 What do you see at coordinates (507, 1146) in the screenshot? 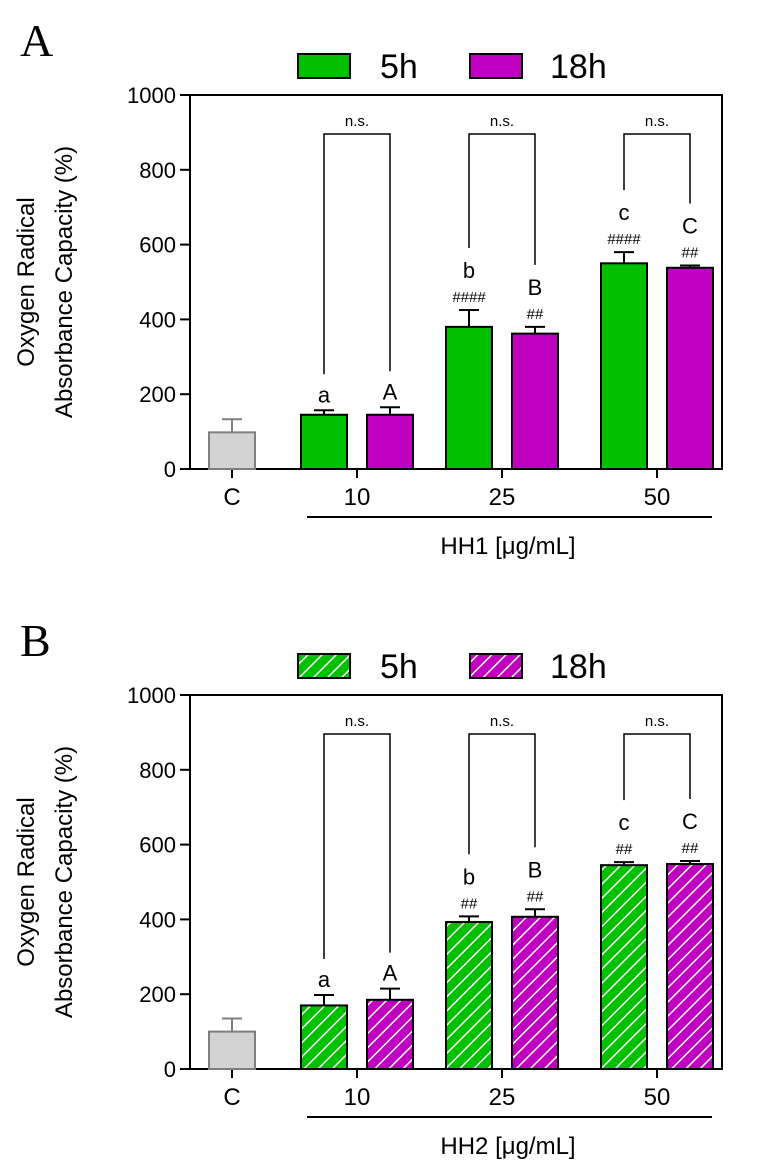
I see `x-axis-label: HH2 [μg/mL]` at bounding box center [507, 1146].